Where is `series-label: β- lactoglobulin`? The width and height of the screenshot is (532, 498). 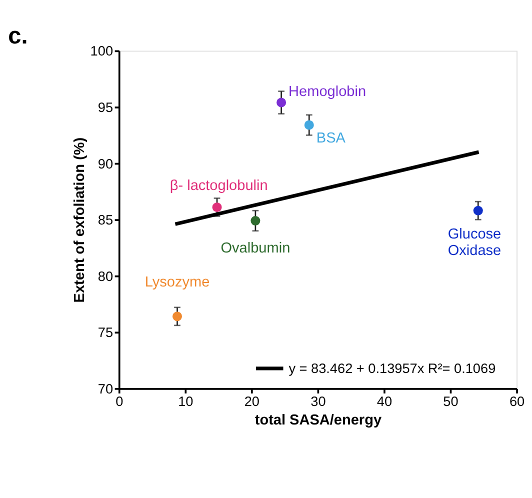 series-label: β- lactoglobulin is located at coordinates (219, 186).